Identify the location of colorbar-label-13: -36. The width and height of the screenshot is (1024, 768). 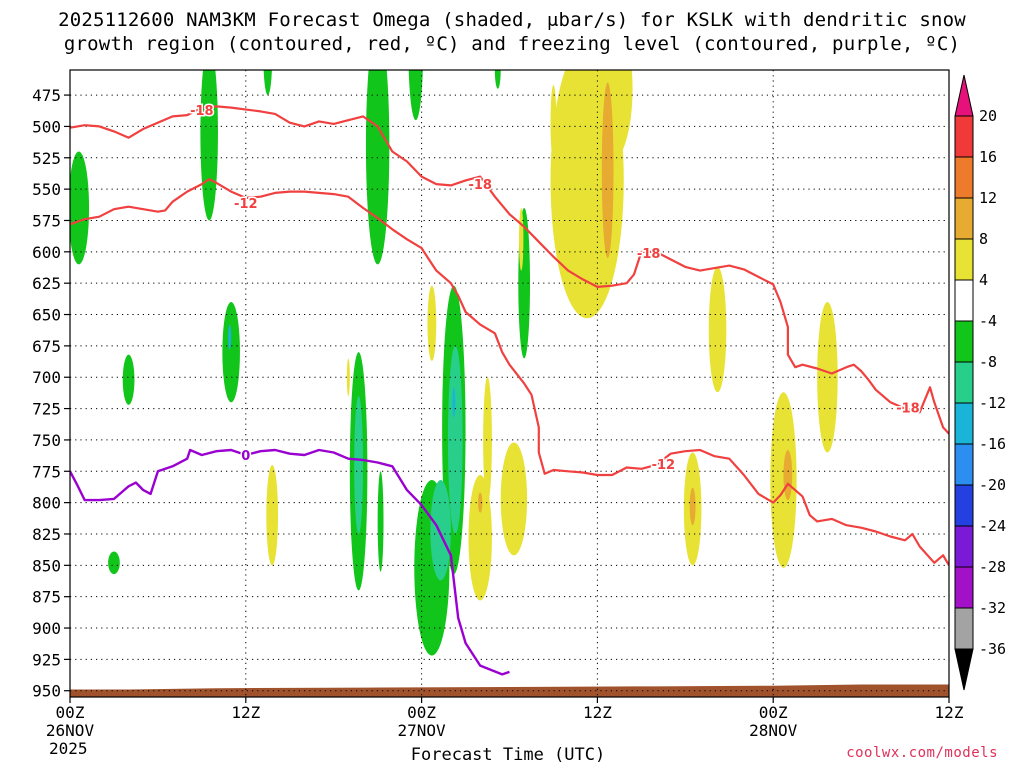
(992, 649).